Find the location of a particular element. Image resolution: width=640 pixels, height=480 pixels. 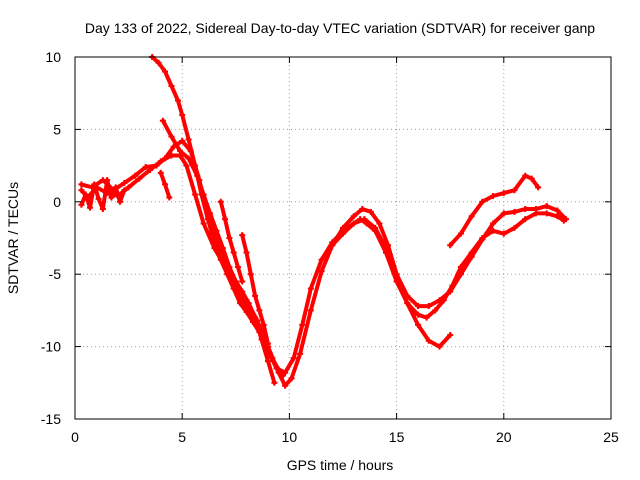

y-tick-label: 5 is located at coordinates (57, 129).